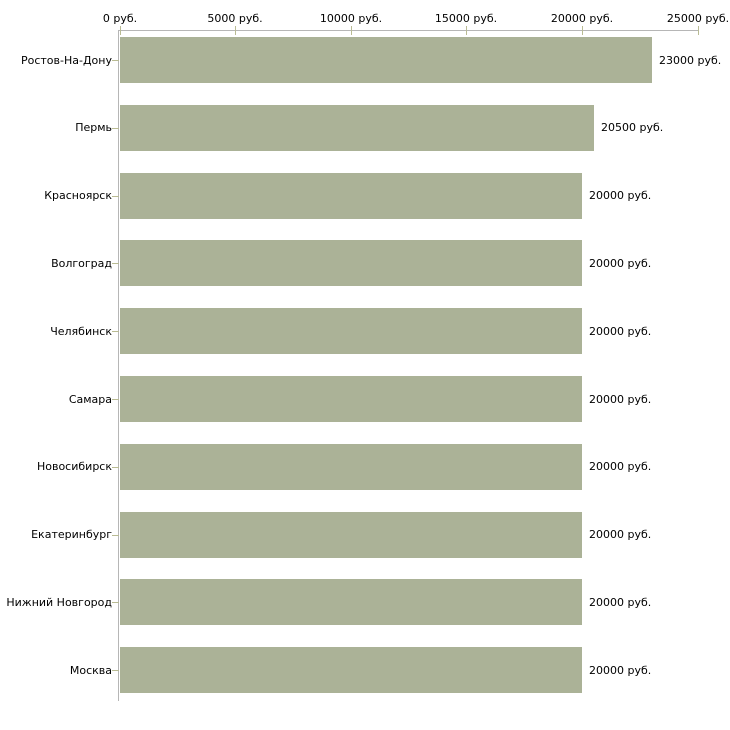 The height and width of the screenshot is (730, 730). I want to click on x-axis-tick-label: 10000 руб., so click(351, 18).